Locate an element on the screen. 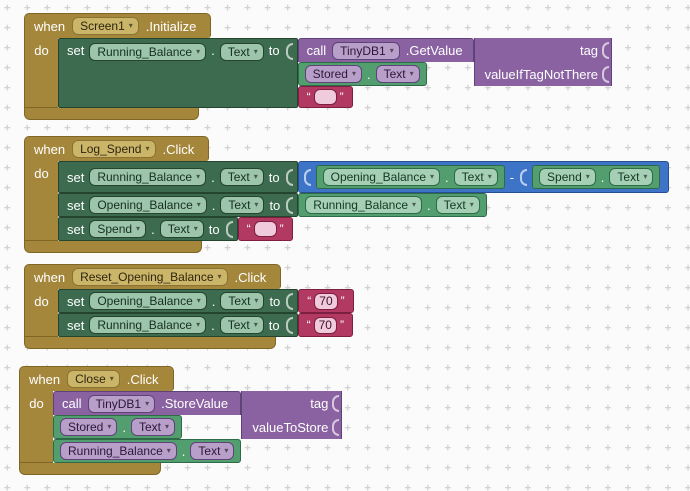 The width and height of the screenshot is (690, 491). event-header: when Screen1 ▾ .Initialize is located at coordinates (118, 25).